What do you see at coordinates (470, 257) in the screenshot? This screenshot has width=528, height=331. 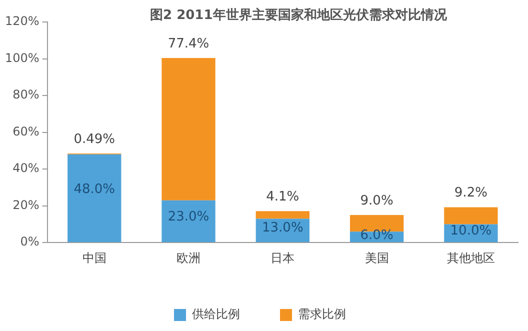 I see `x-tick-label: 其他地区` at bounding box center [470, 257].